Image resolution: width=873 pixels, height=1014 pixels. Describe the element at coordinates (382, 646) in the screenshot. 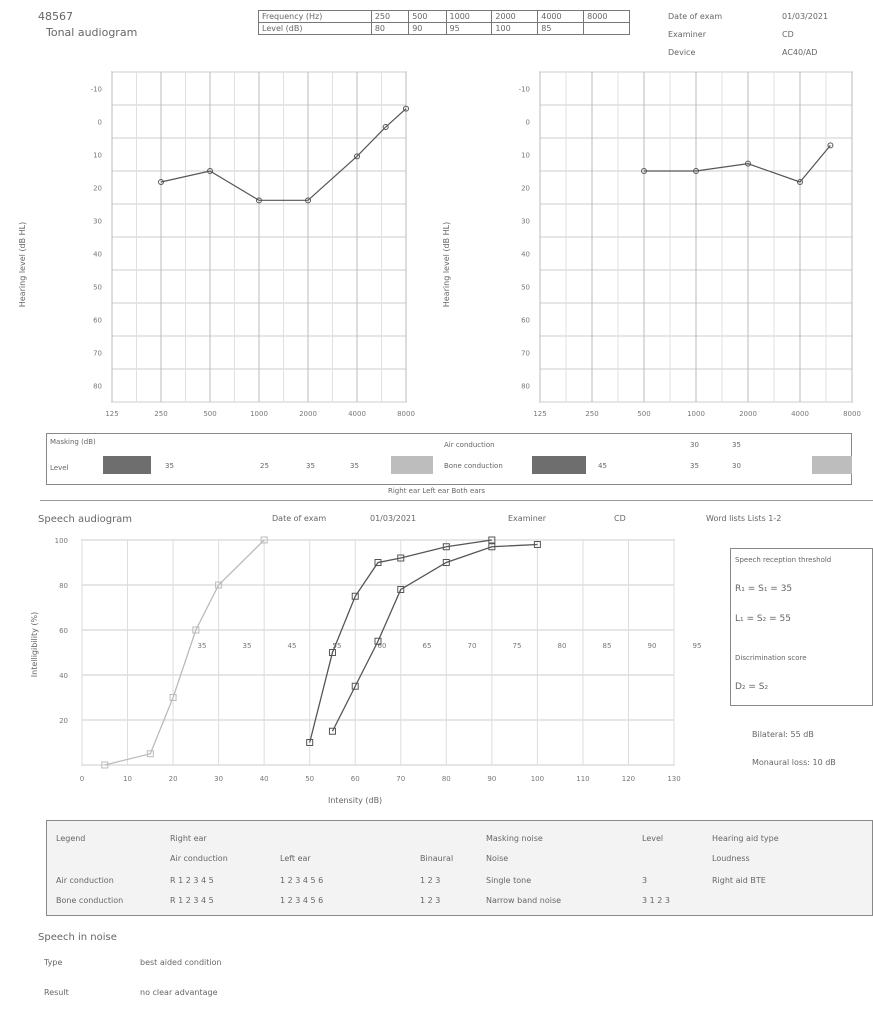

I see `speech-midrow-value: 60` at that location.